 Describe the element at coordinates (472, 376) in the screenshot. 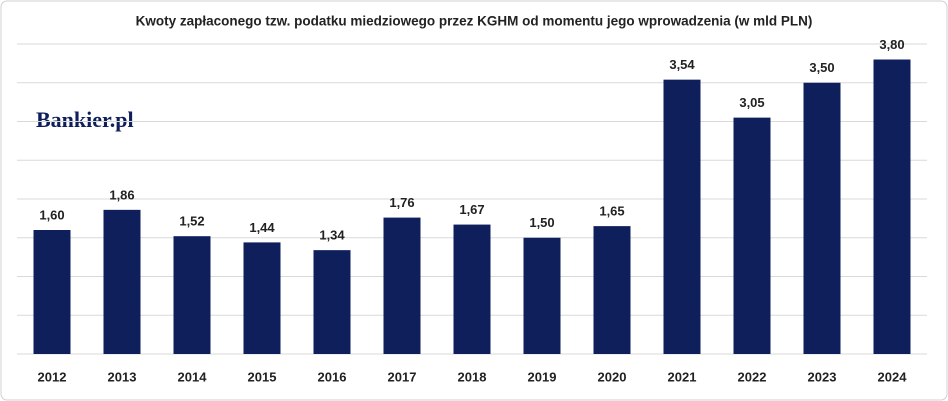

I see `x-tick-label: 2018` at that location.